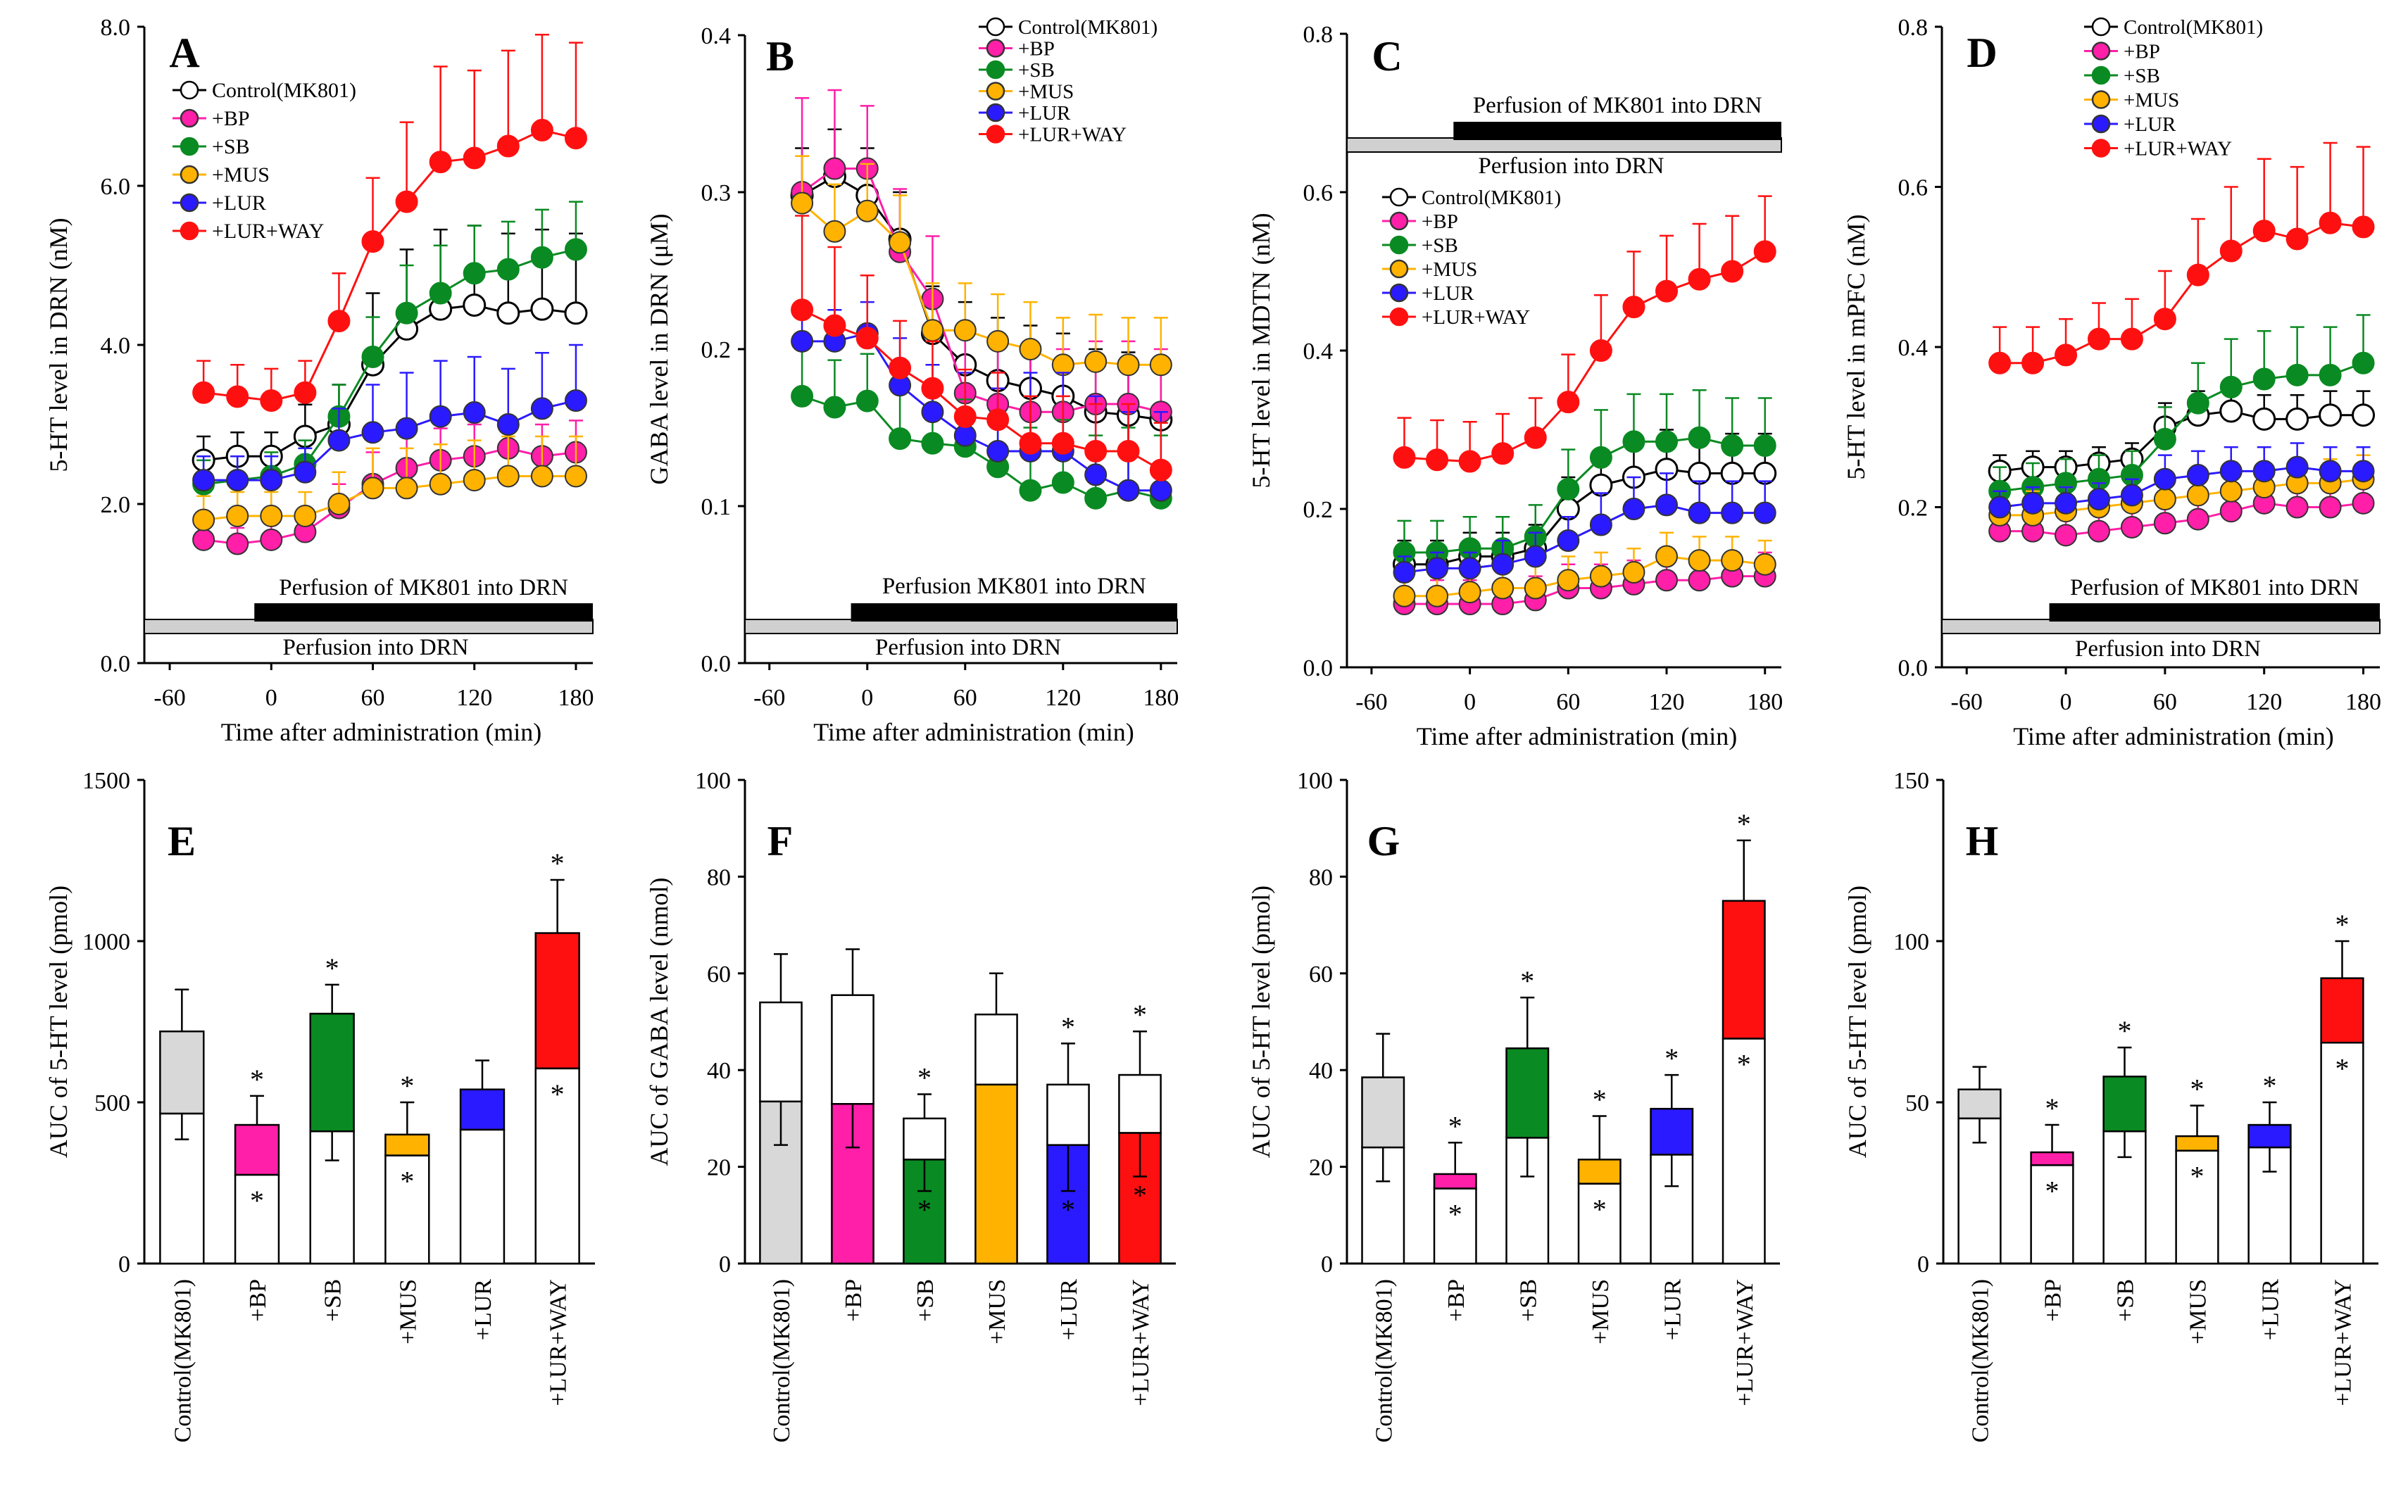 This screenshot has width=2408, height=1512. Describe the element at coordinates (780, 841) in the screenshot. I see `panel-letter: F` at that location.